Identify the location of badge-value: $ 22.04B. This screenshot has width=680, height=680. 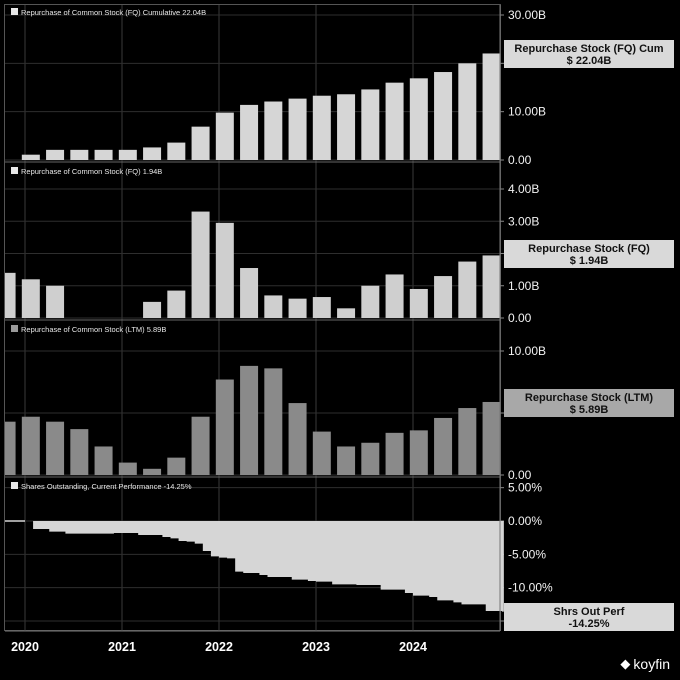
(589, 61).